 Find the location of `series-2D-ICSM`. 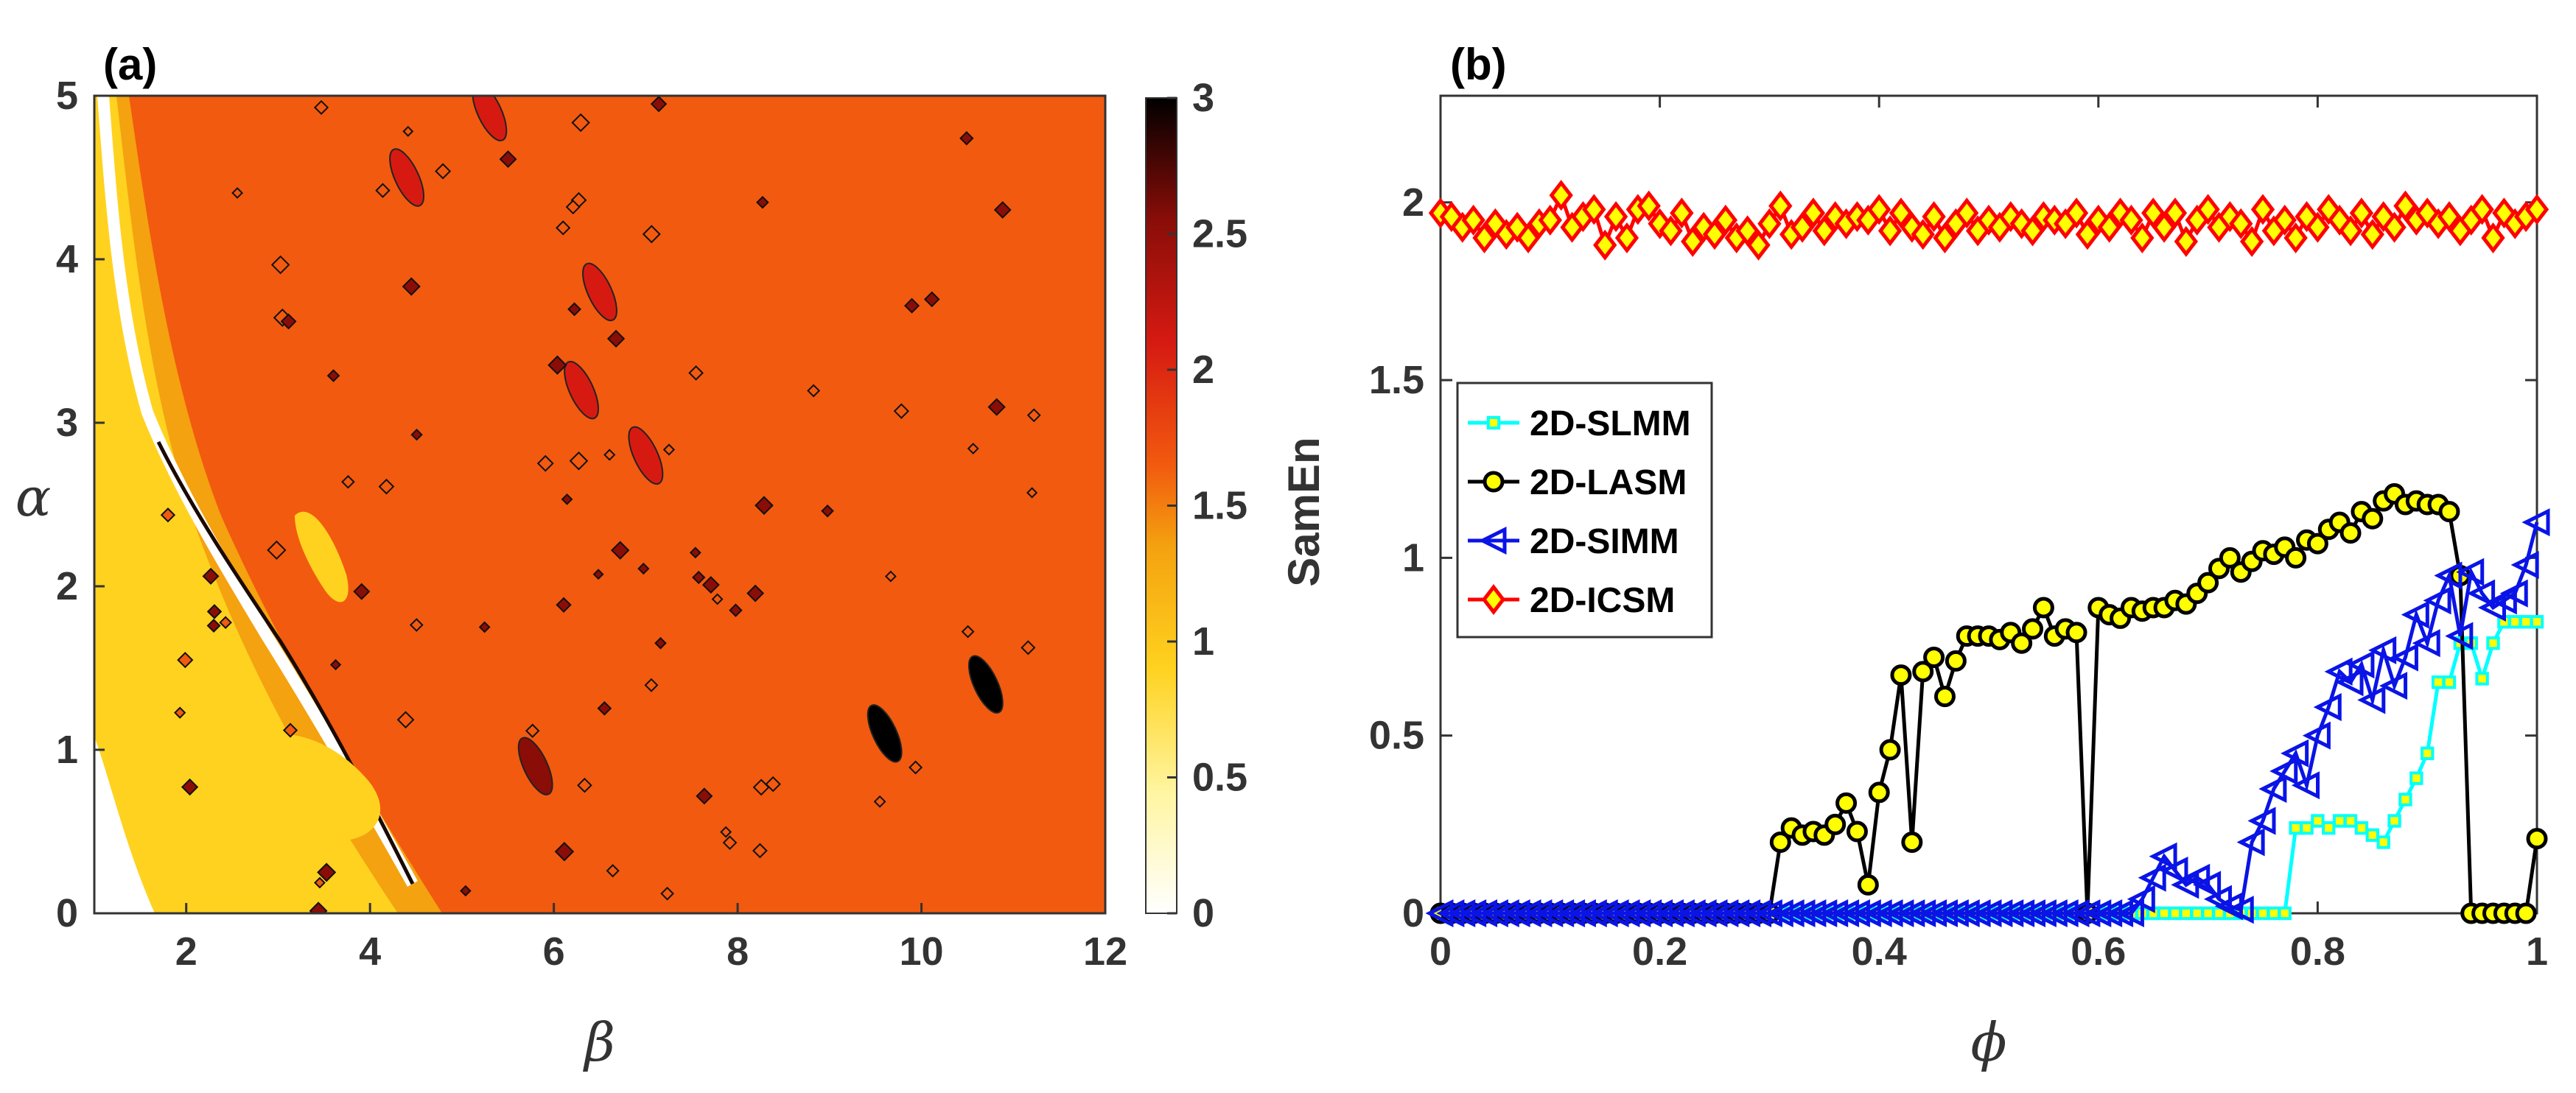

series-2D-ICSM is located at coordinates (1988, 221).